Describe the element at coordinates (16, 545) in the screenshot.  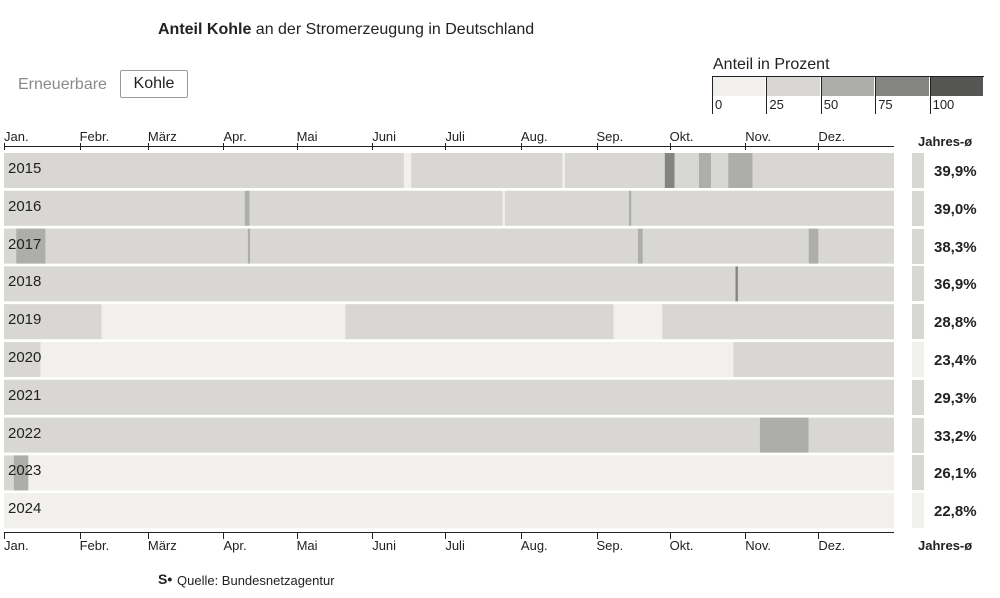
I see `month-label: Jan.` at that location.